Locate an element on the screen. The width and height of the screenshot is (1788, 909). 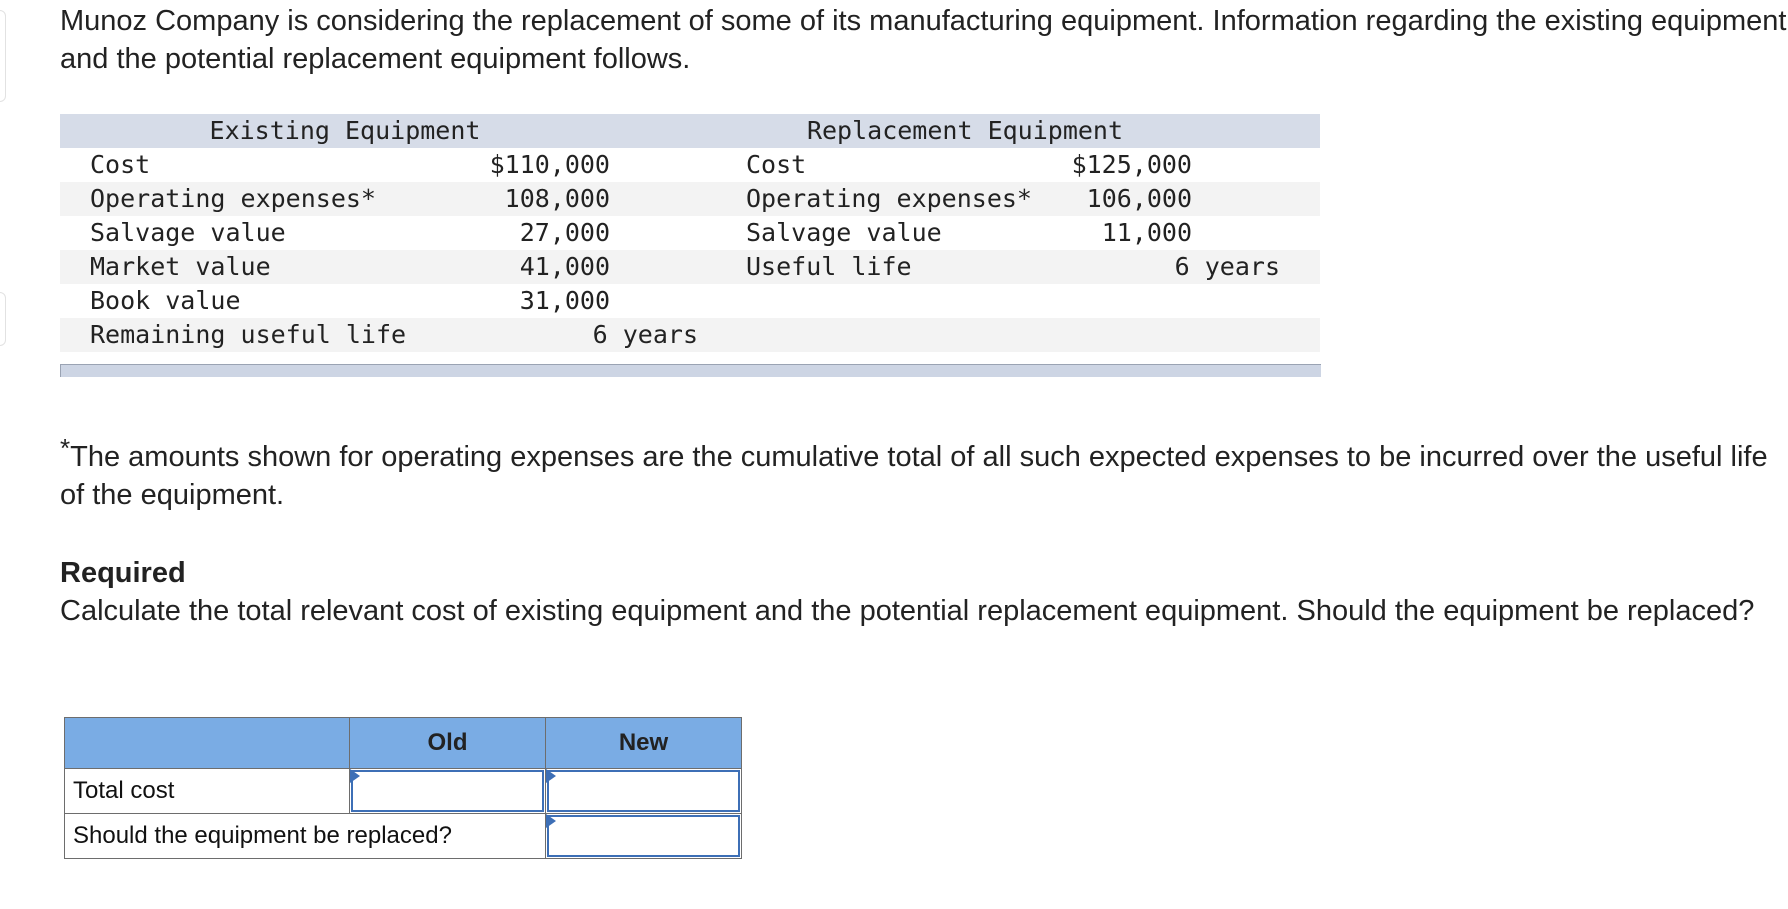
replacement-value: 11,000 is located at coordinates (1146, 232).